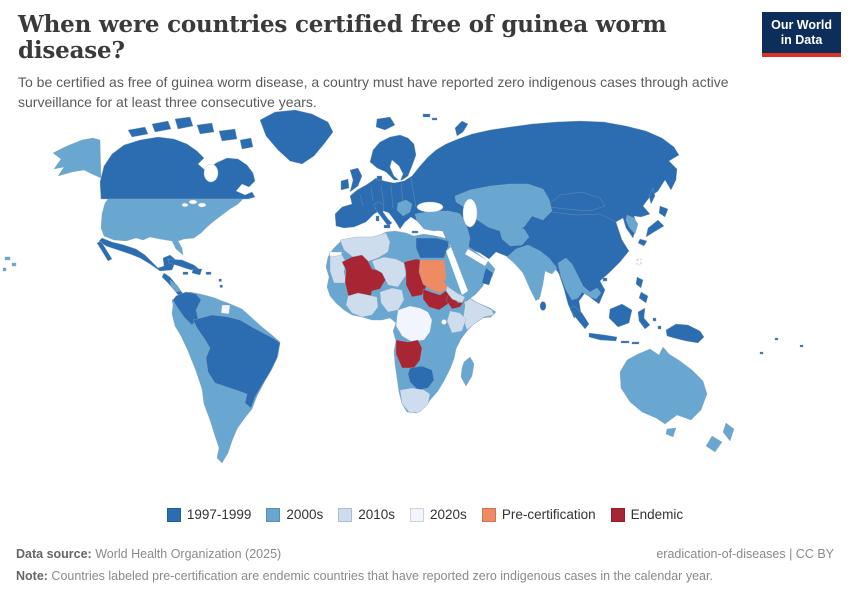 The image size is (850, 600). I want to click on map-region-tasmania, so click(671, 432).